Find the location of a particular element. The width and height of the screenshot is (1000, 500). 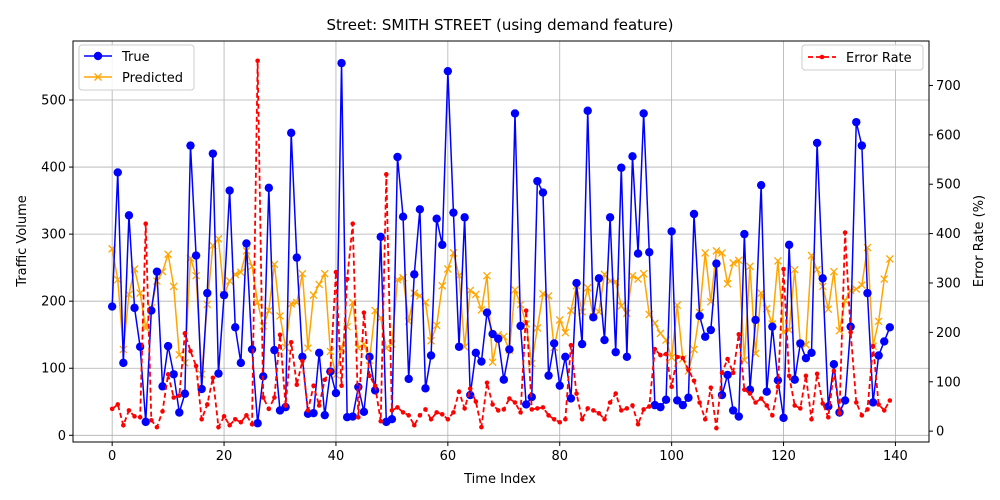

legend-right: Error Rate is located at coordinates (862, 57).